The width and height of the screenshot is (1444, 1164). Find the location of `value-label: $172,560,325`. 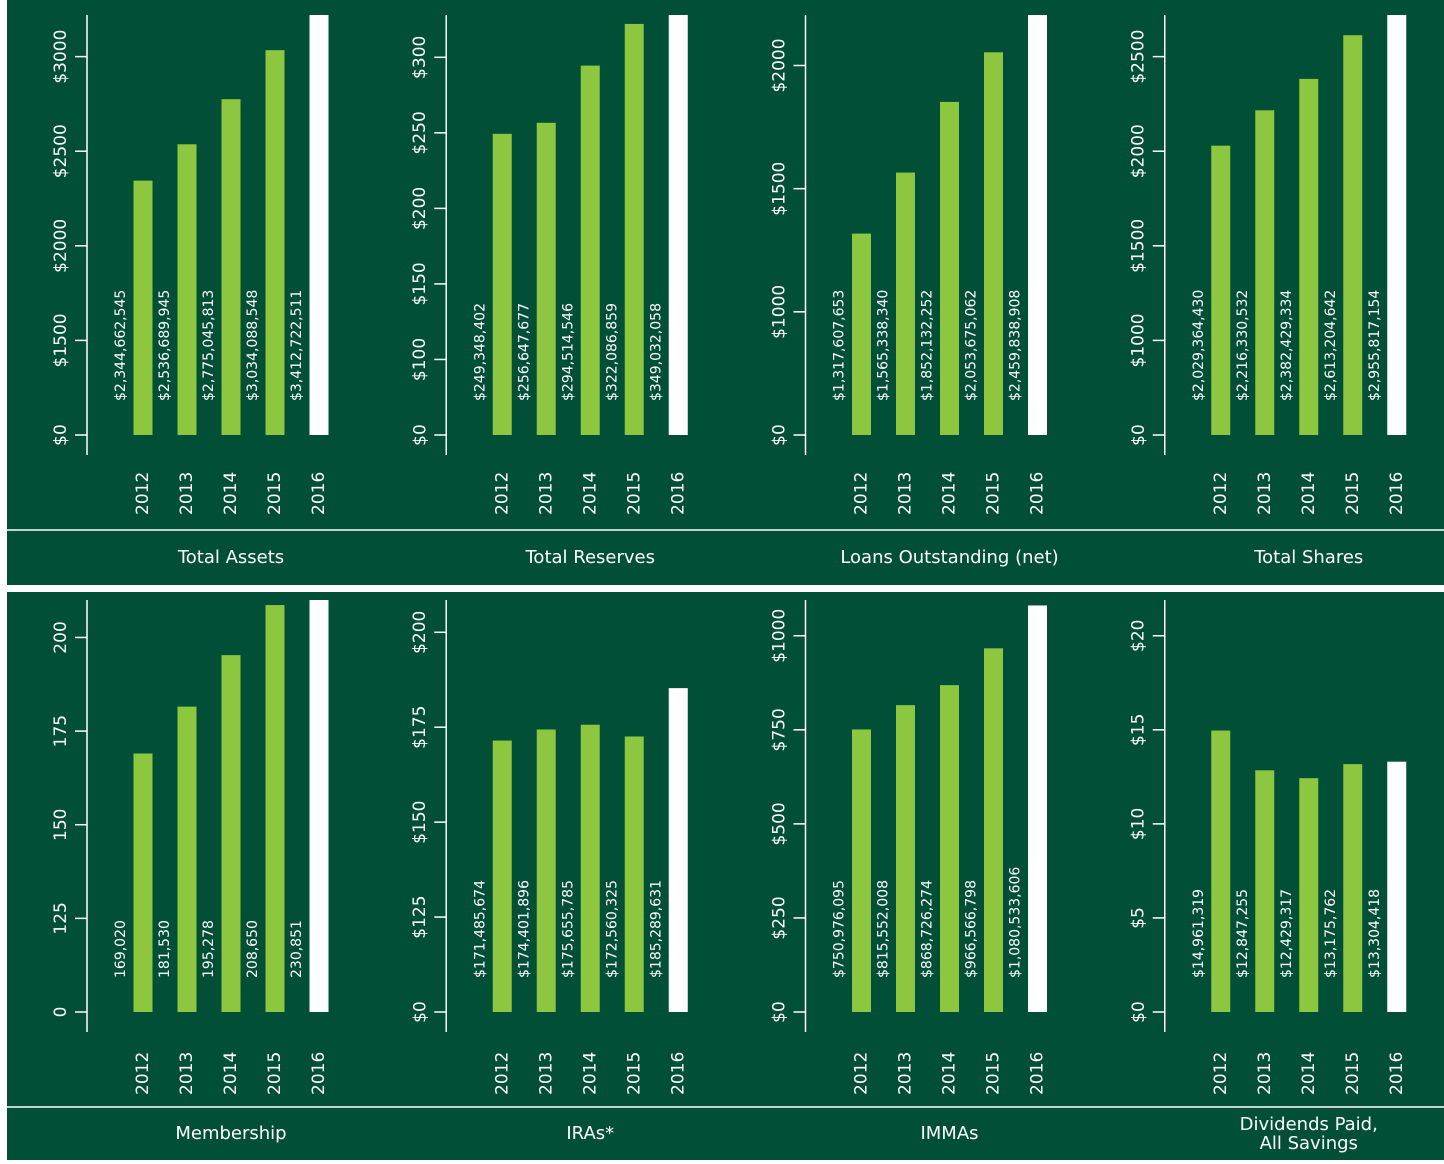

value-label: $172,560,325 is located at coordinates (612, 929).